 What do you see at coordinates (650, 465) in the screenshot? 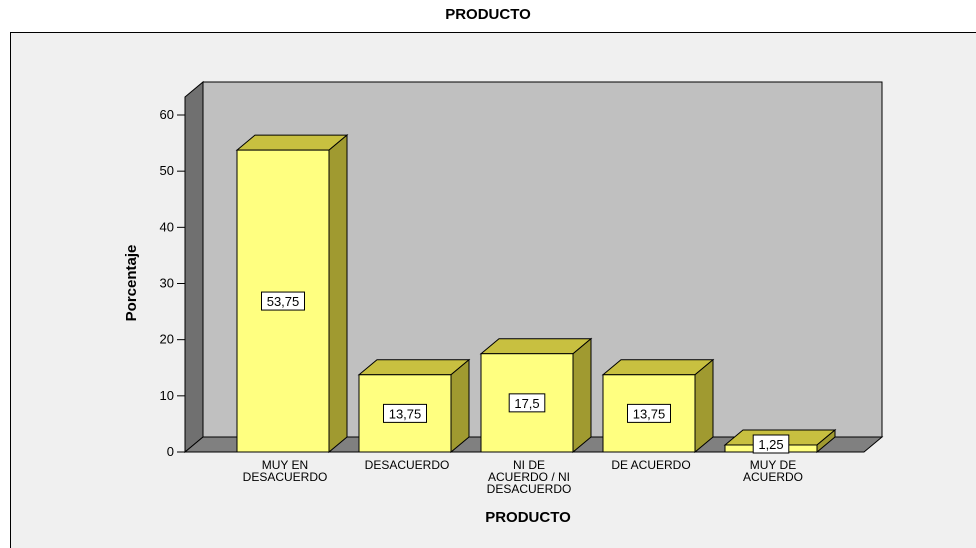
I see `x-tick-label: DE ACUERDO` at bounding box center [650, 465].